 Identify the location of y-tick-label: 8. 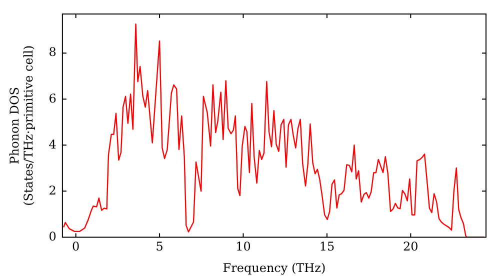
(52, 52).